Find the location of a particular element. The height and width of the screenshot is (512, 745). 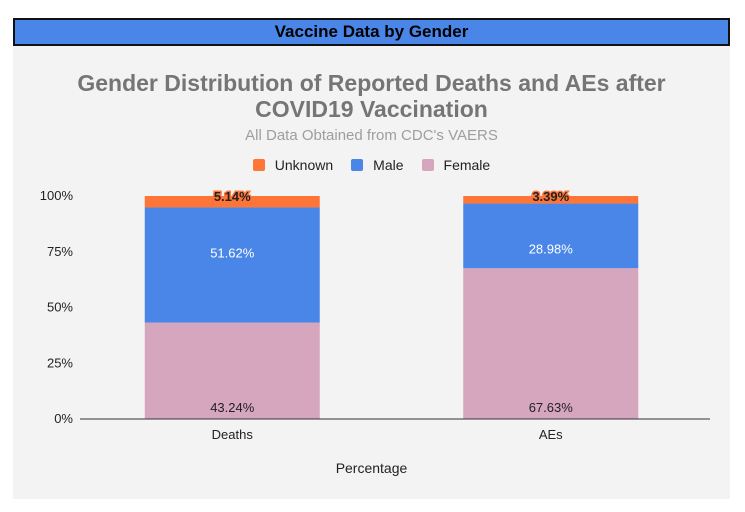

bar-segment-unknown-aes is located at coordinates (551, 200).